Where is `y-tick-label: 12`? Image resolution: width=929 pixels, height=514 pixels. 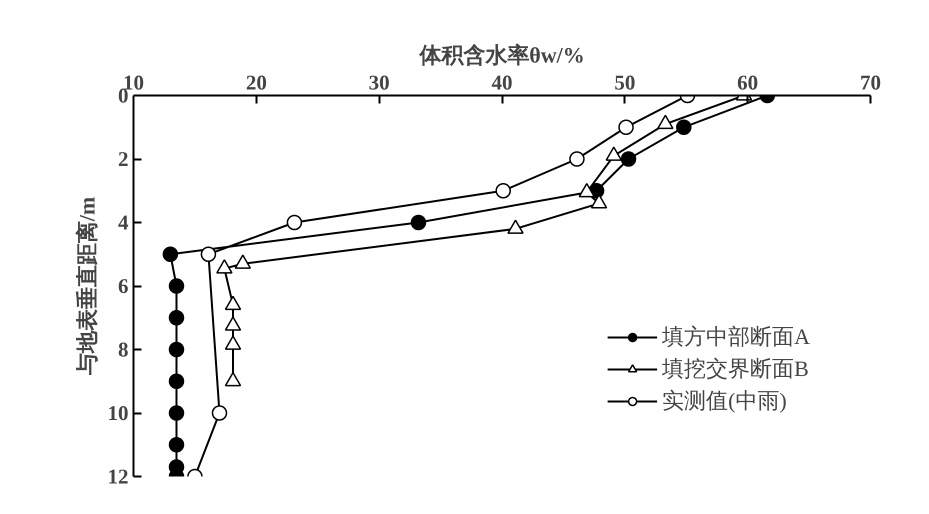
y-tick-label: 12 is located at coordinates (118, 476).